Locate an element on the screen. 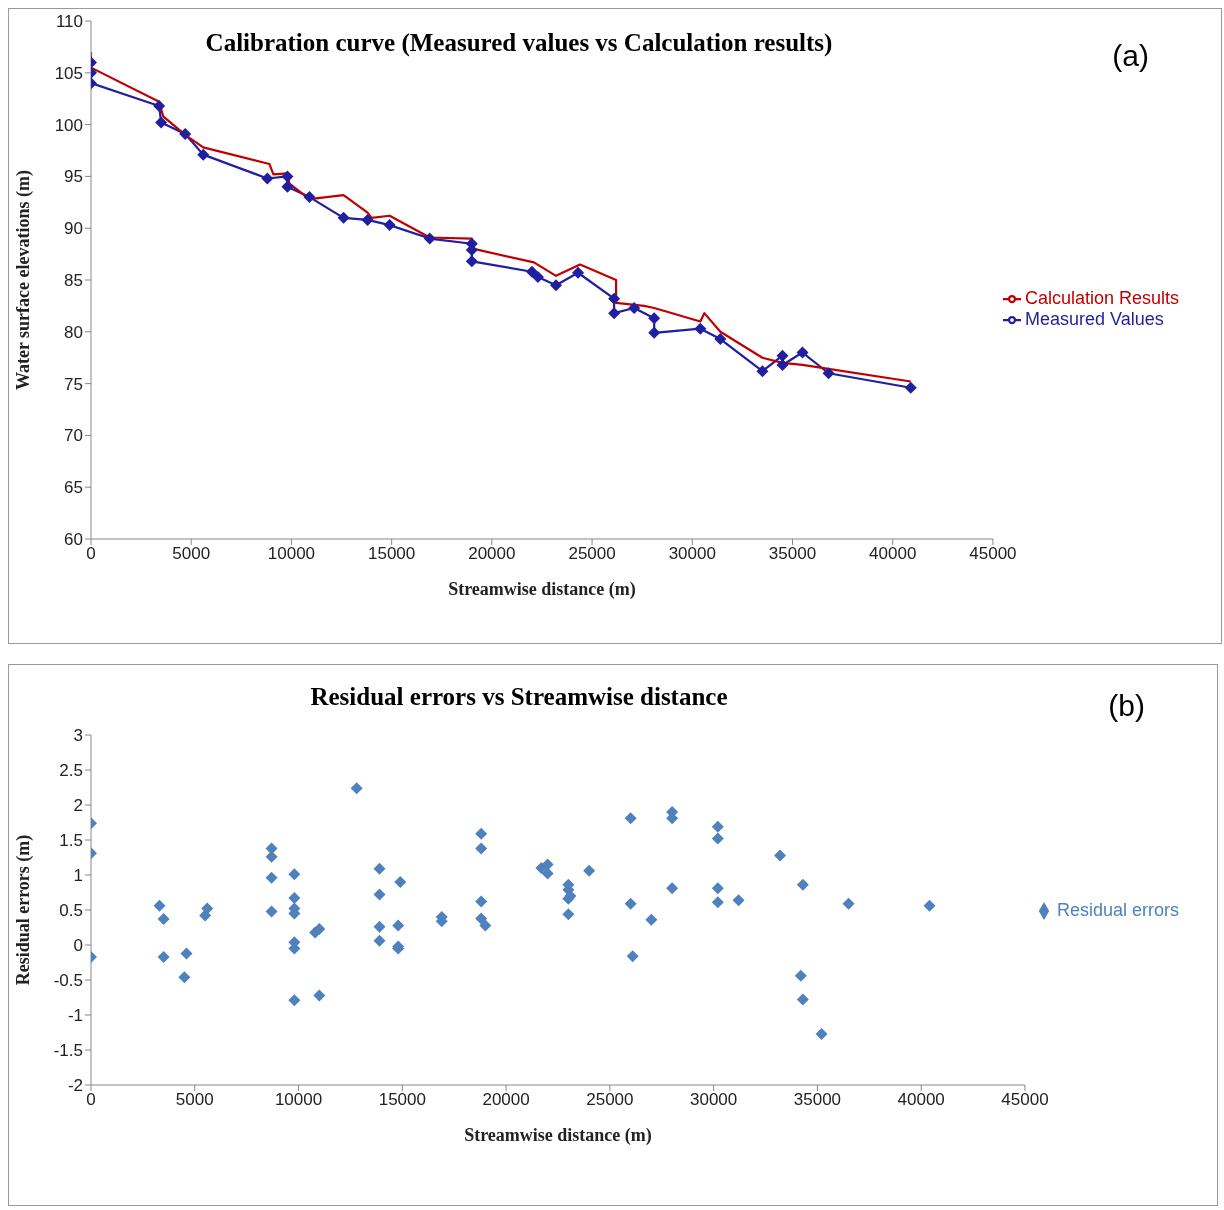 This screenshot has height=1210, width=1224. y-tick-label: 110 is located at coordinates (69, 22).